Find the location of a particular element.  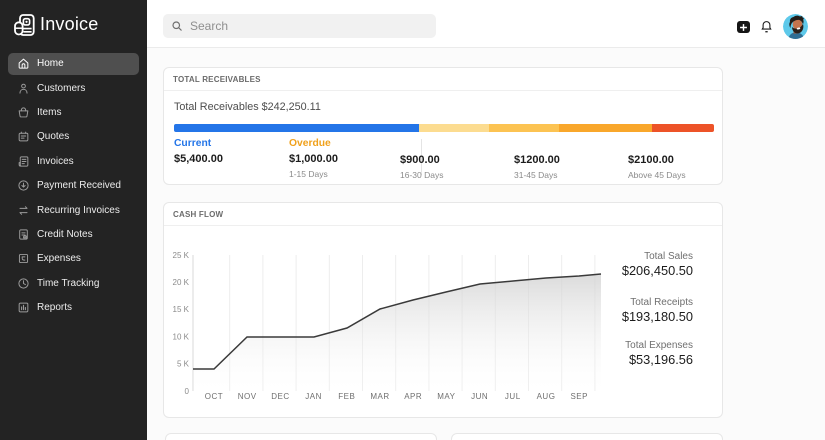

svg-text: OCT is located at coordinates (214, 396).